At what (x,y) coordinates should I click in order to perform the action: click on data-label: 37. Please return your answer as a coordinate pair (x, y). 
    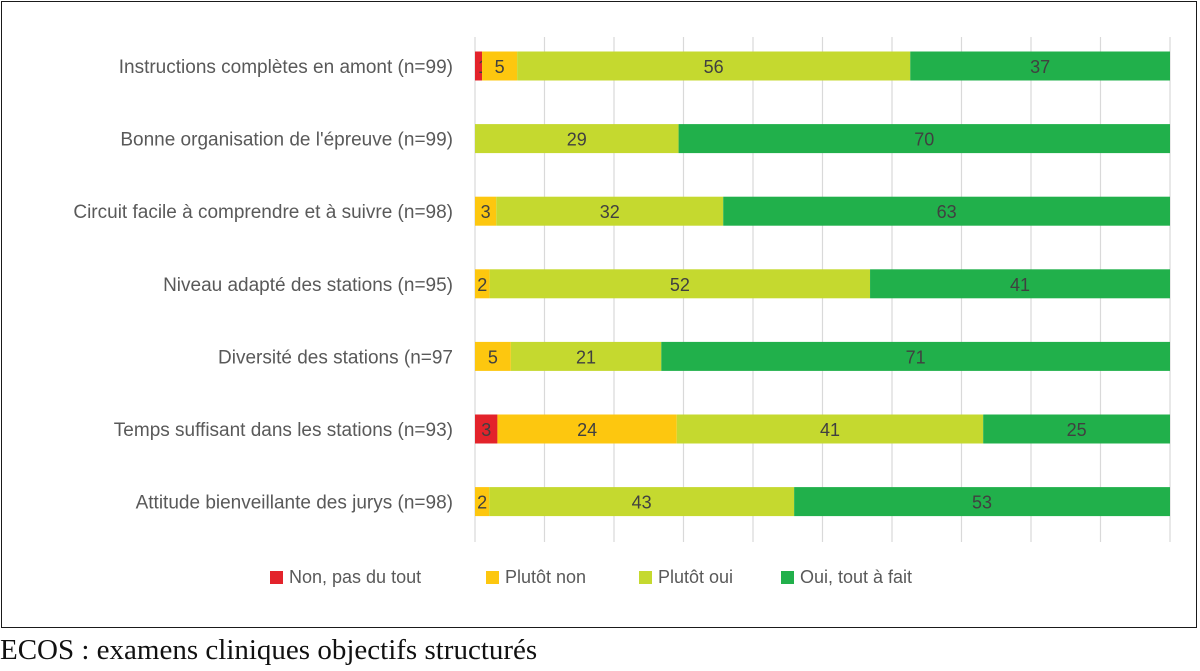
    Looking at the image, I should click on (1040, 67).